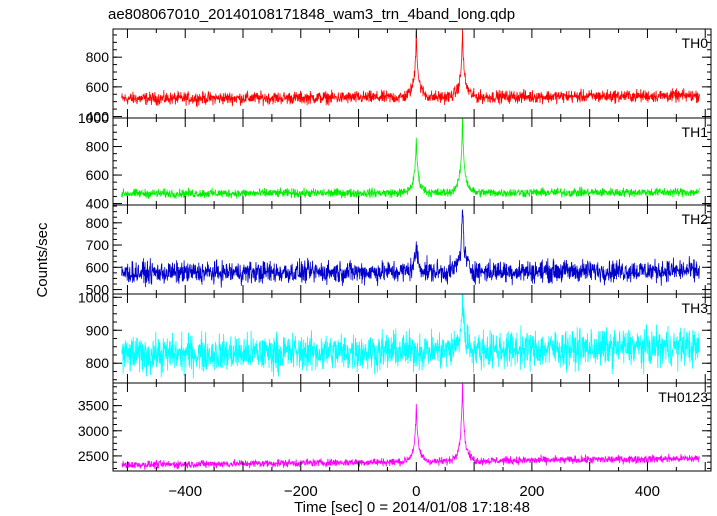  Describe the element at coordinates (98, 245) in the screenshot. I see `y-tick-label: 700` at that location.